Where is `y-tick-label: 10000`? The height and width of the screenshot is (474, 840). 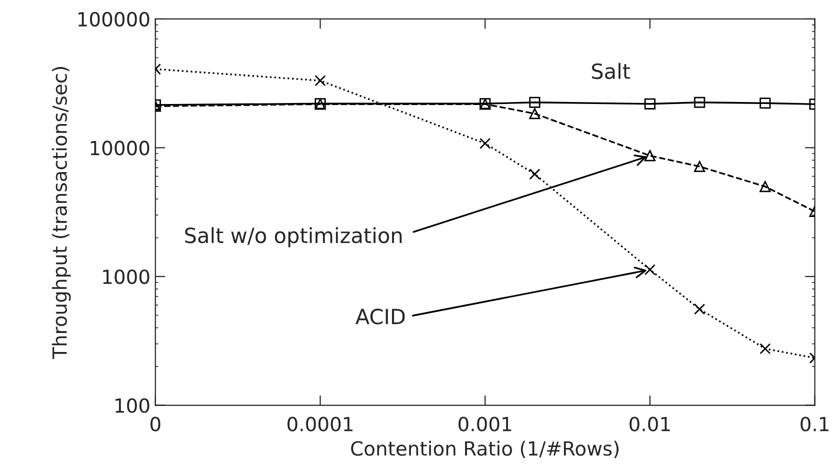 y-tick-label: 10000 is located at coordinates (120, 148).